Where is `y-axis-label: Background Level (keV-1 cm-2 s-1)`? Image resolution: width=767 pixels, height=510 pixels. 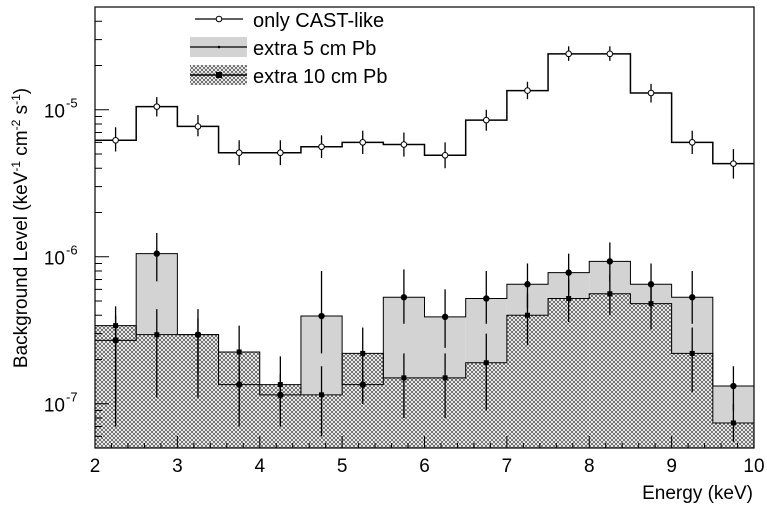 y-axis-label: Background Level (keV-1 cm-2 s-1) is located at coordinates (20, 228).